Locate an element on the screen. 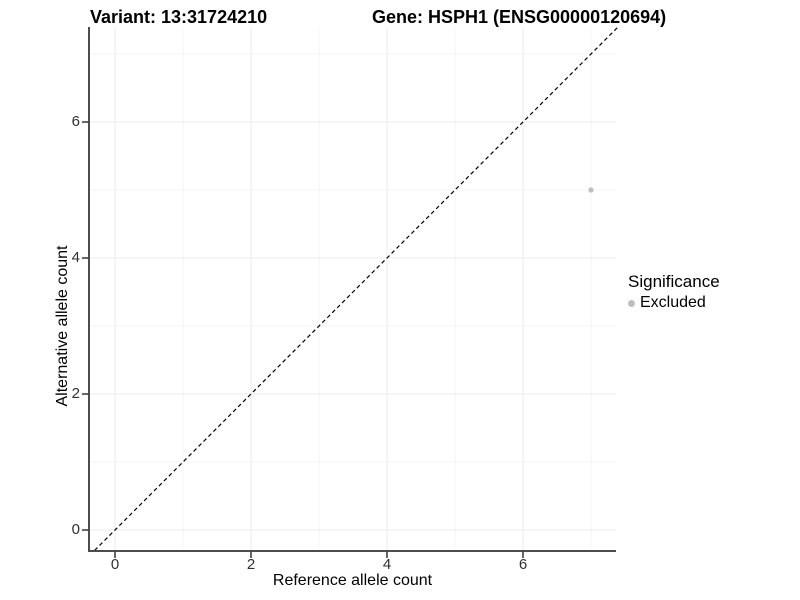 The height and width of the screenshot is (600, 800). x-axis-label: Reference allele count is located at coordinates (352, 580).